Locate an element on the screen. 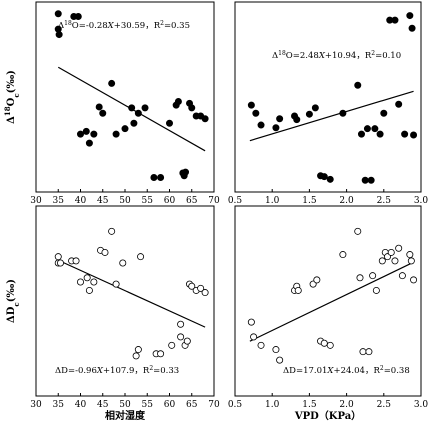 The image size is (433, 421). x-tick-label: 40 is located at coordinates (81, 405).